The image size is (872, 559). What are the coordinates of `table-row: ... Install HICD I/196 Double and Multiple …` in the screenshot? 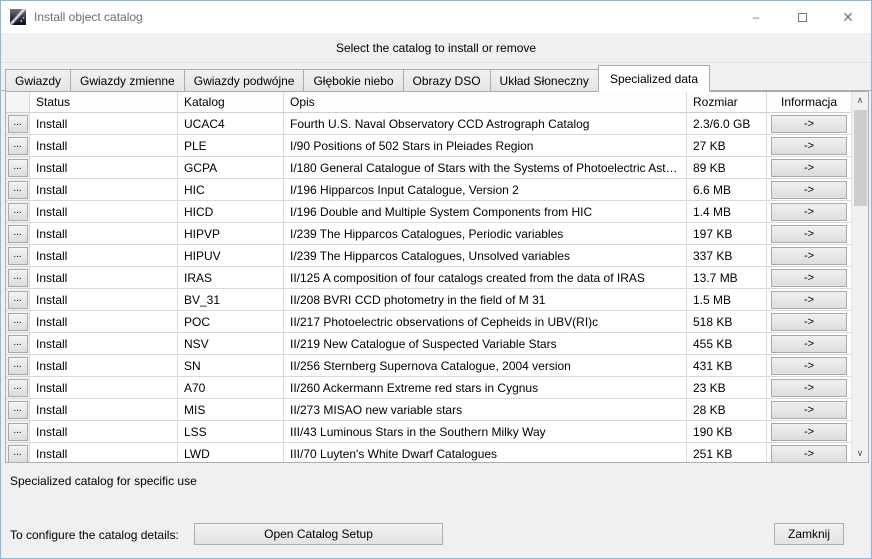 It's located at (428, 212).